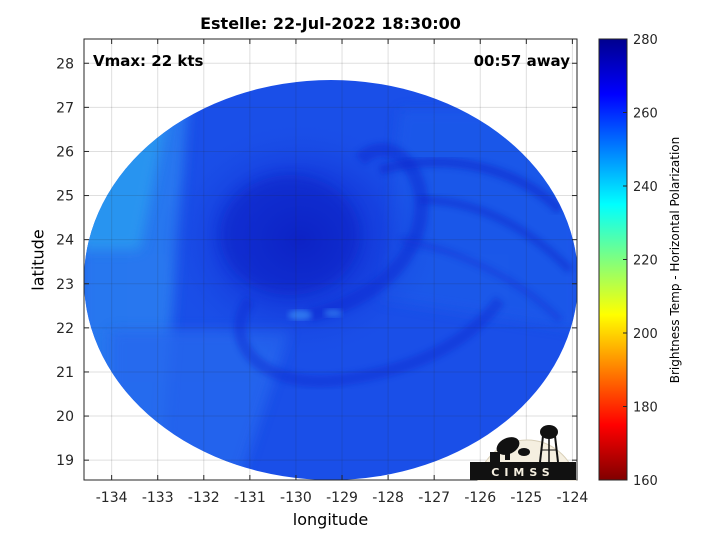 This screenshot has width=720, height=540. What do you see at coordinates (434, 498) in the screenshot?
I see `x-tick-label: -127` at bounding box center [434, 498].